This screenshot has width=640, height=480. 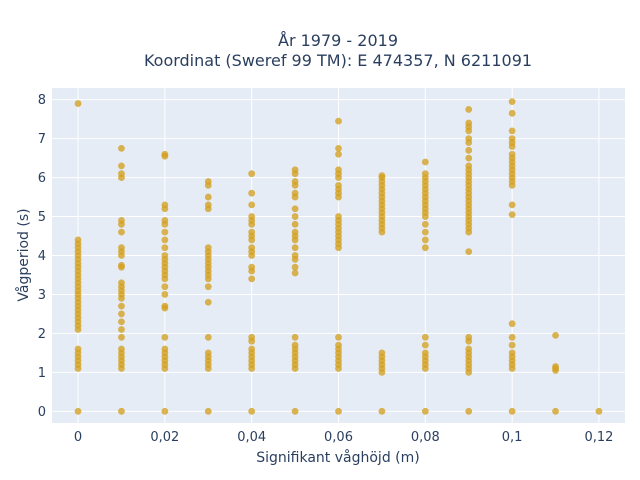 What do you see at coordinates (337, 457) in the screenshot?
I see `x-axis-title: Signifikant våghöjd (m)` at bounding box center [337, 457].